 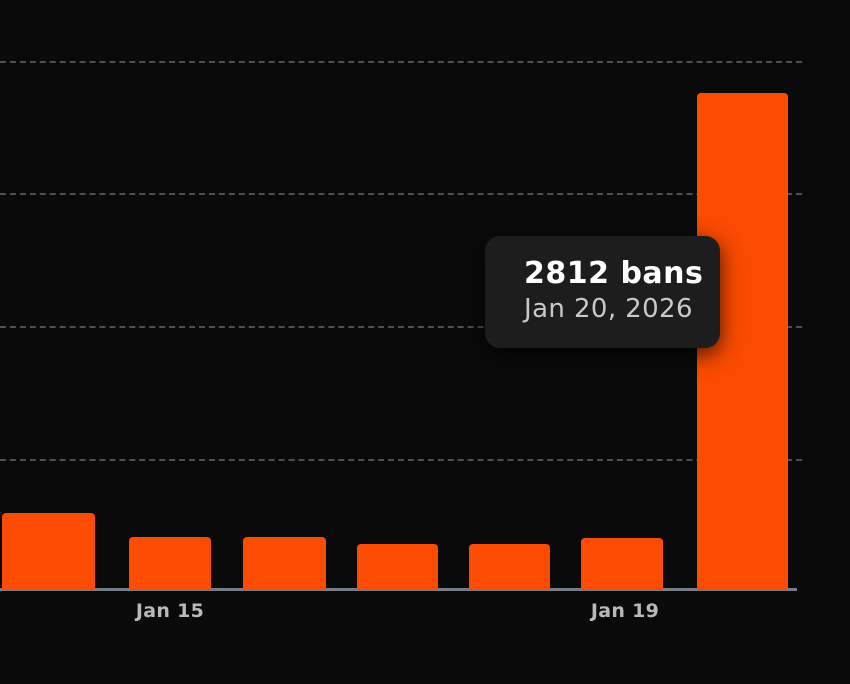 What do you see at coordinates (625, 611) in the screenshot?
I see `x-tick-label-jan-19: Jan 19` at bounding box center [625, 611].